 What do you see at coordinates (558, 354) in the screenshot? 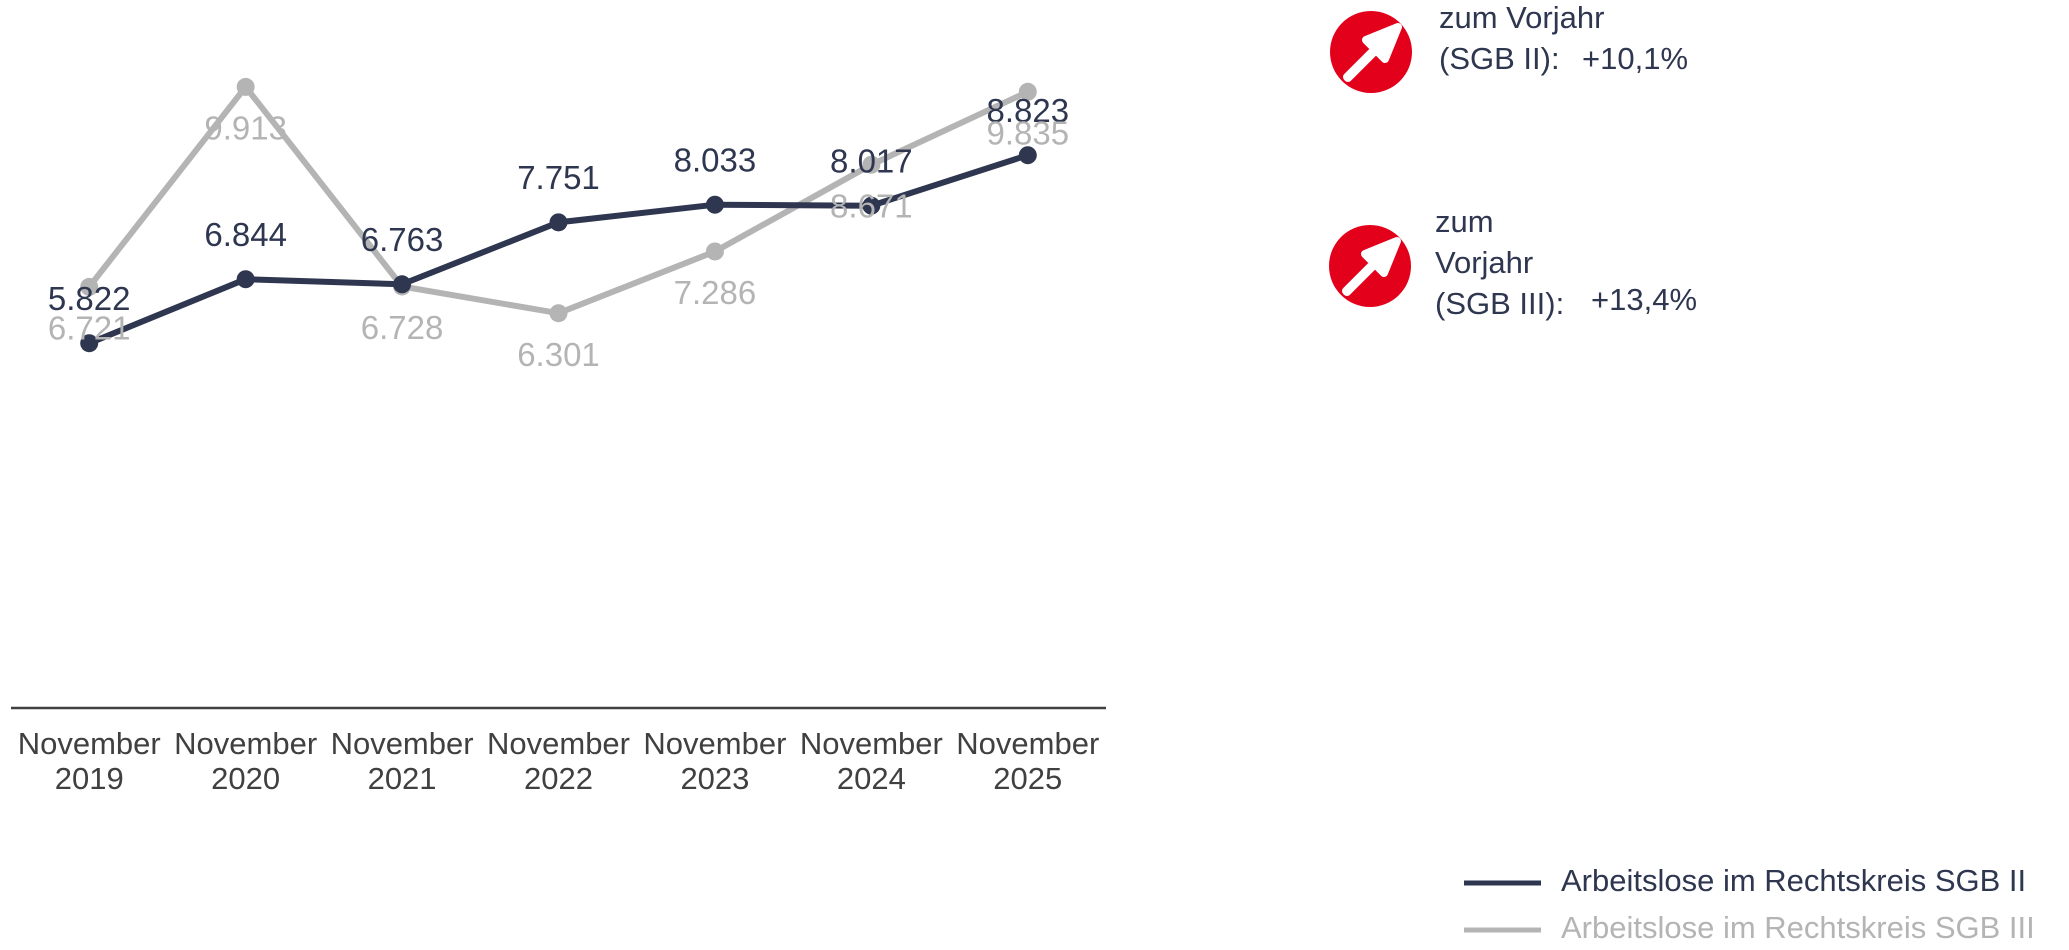
I see `data-label: 6.301` at bounding box center [558, 354].